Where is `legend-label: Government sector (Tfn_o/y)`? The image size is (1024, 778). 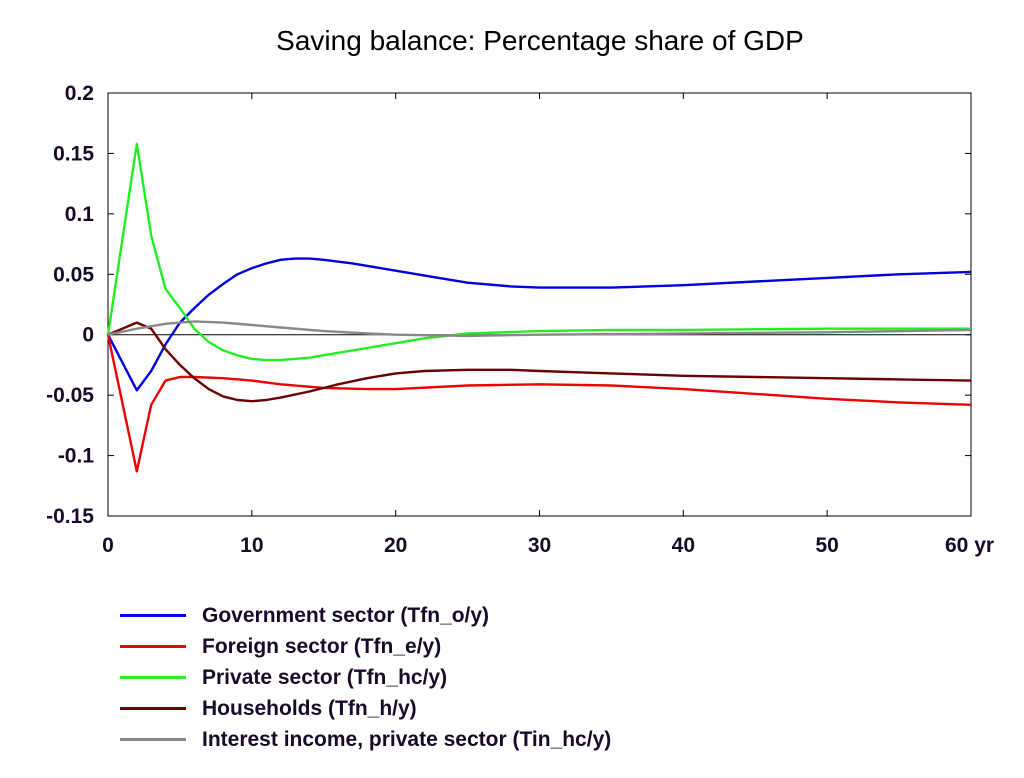 legend-label: Government sector (Tfn_o/y) is located at coordinates (346, 615).